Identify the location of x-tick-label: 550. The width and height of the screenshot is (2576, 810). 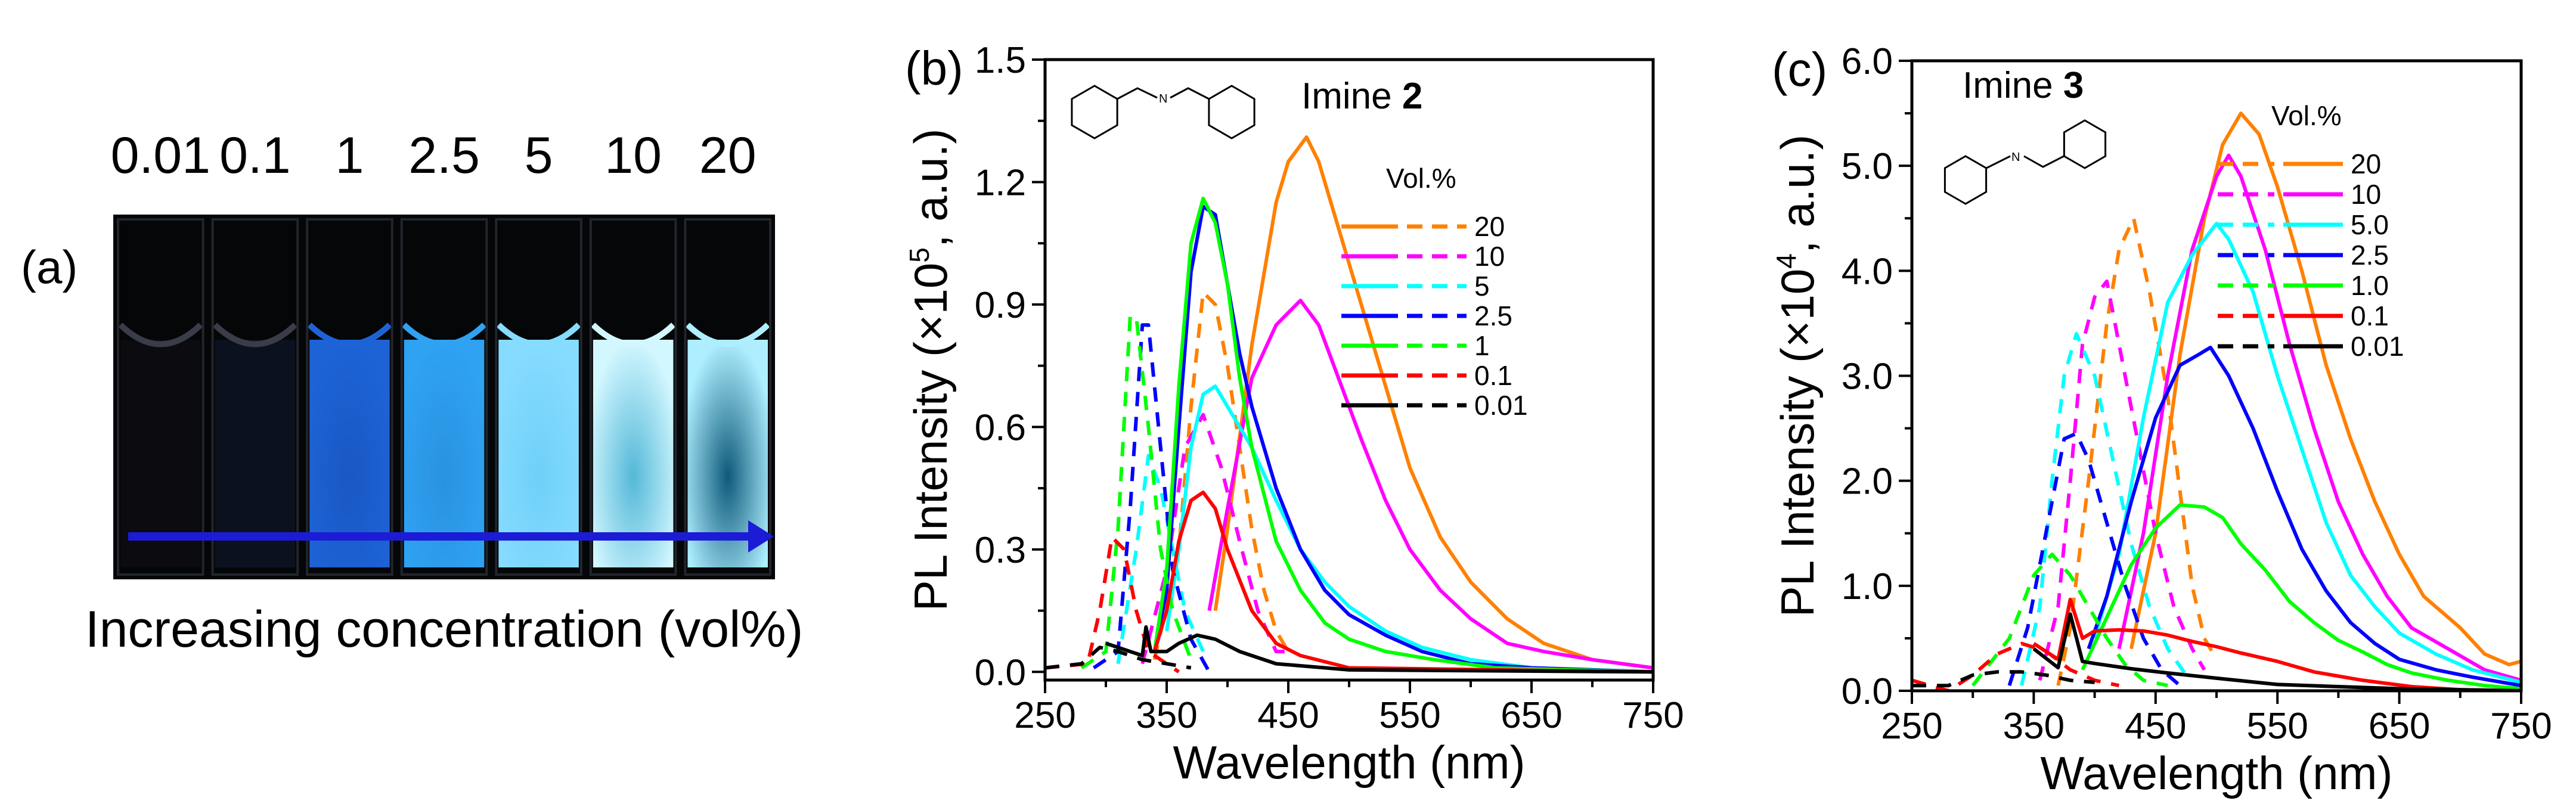
(1409, 716).